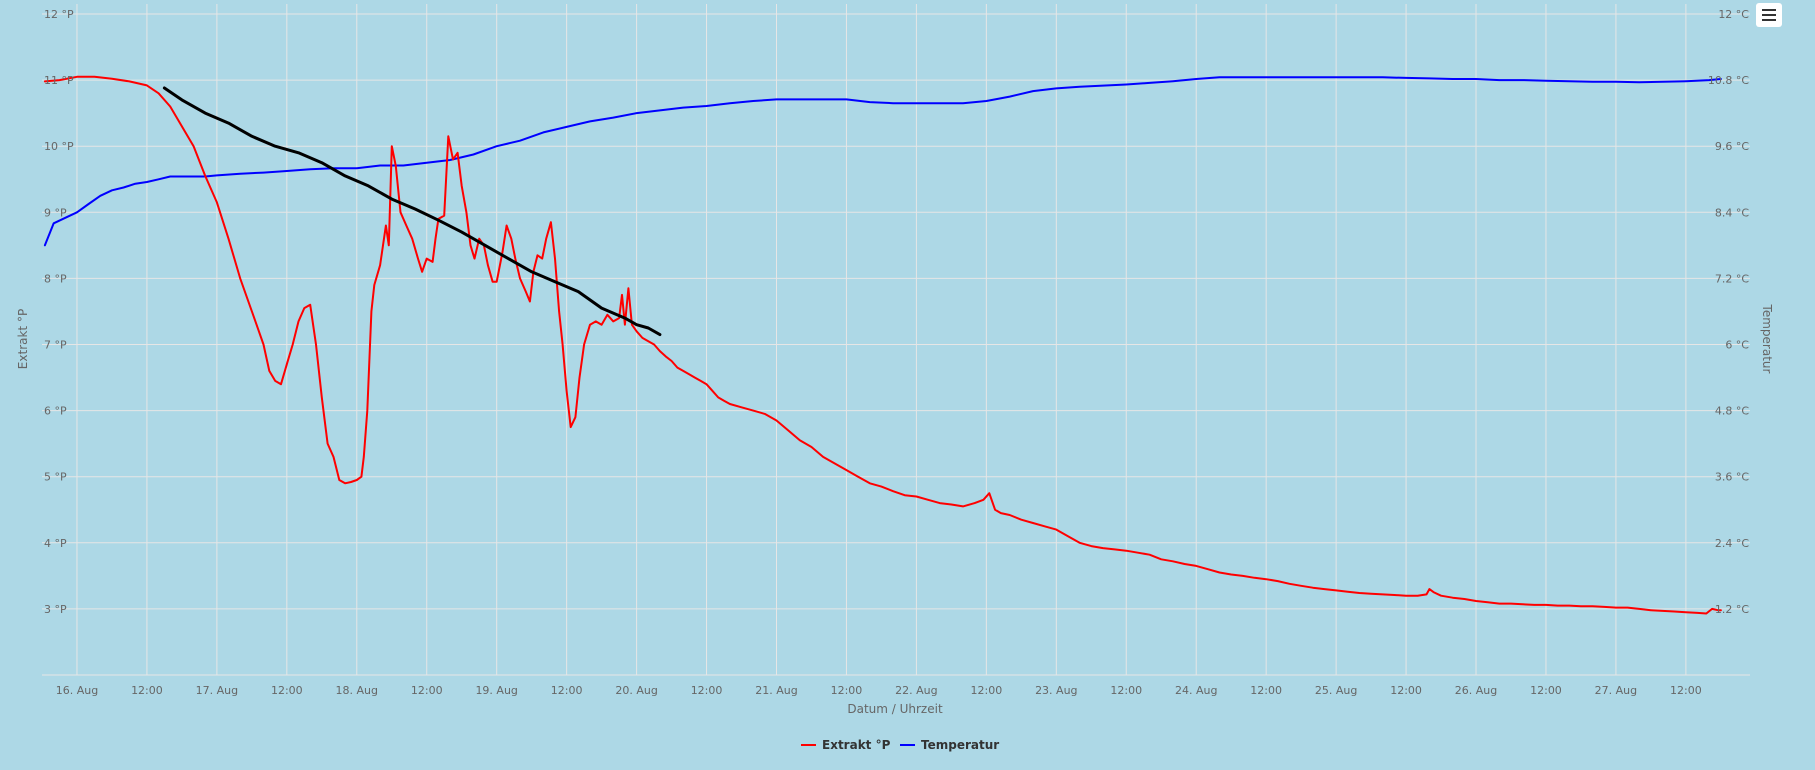 The height and width of the screenshot is (770, 1815). Describe the element at coordinates (412, 211) in the screenshot. I see `series-line-reference` at that location.